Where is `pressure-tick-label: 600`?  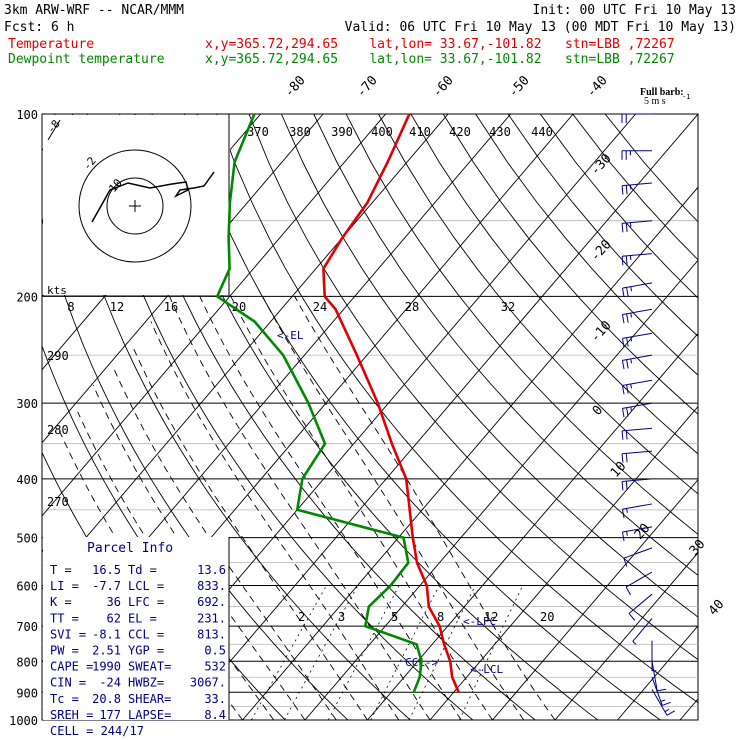 pressure-tick-label: 600 is located at coordinates (27, 587).